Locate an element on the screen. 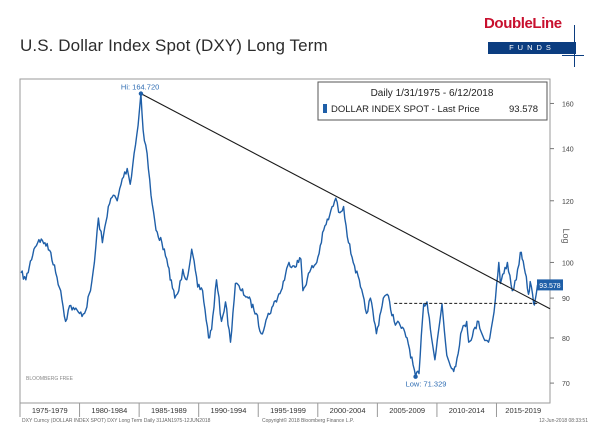 The image size is (600, 425). bloomberg-watermark: BLOOMBERG FREE is located at coordinates (50, 379).